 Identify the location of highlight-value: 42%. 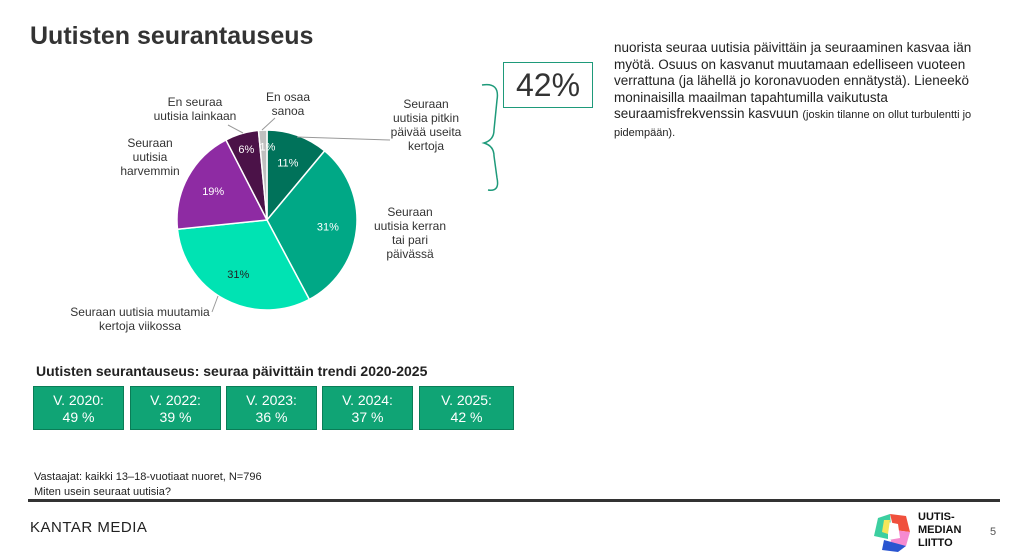
(548, 85).